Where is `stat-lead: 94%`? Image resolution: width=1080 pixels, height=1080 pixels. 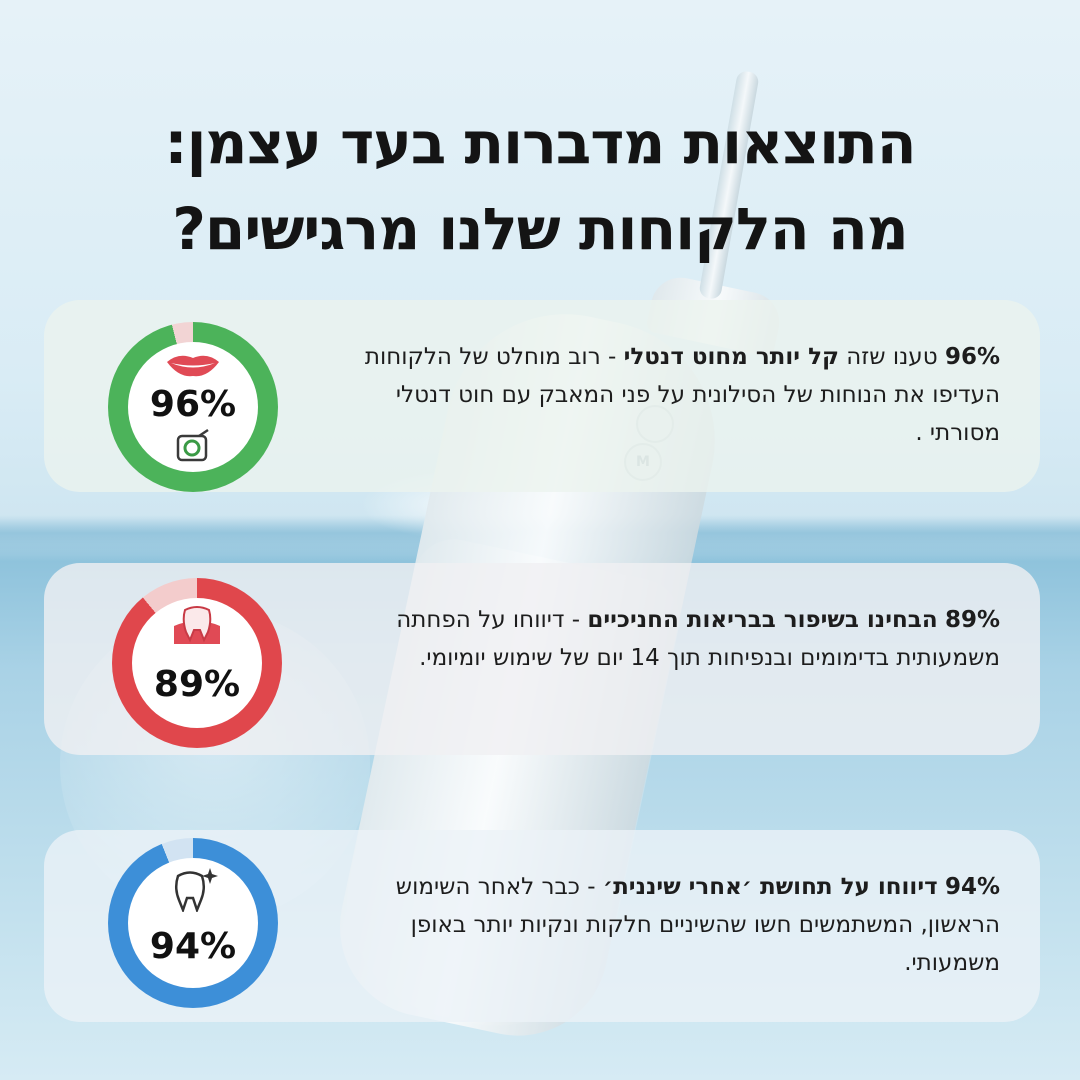 stat-lead: 94% is located at coordinates (972, 887).